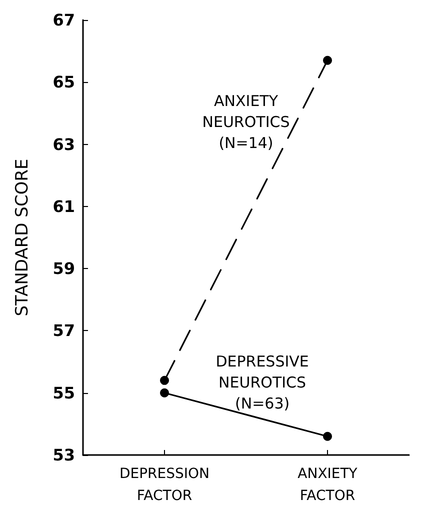  I want to click on y-axis-title: STANDARD SCORE, so click(22, 237).